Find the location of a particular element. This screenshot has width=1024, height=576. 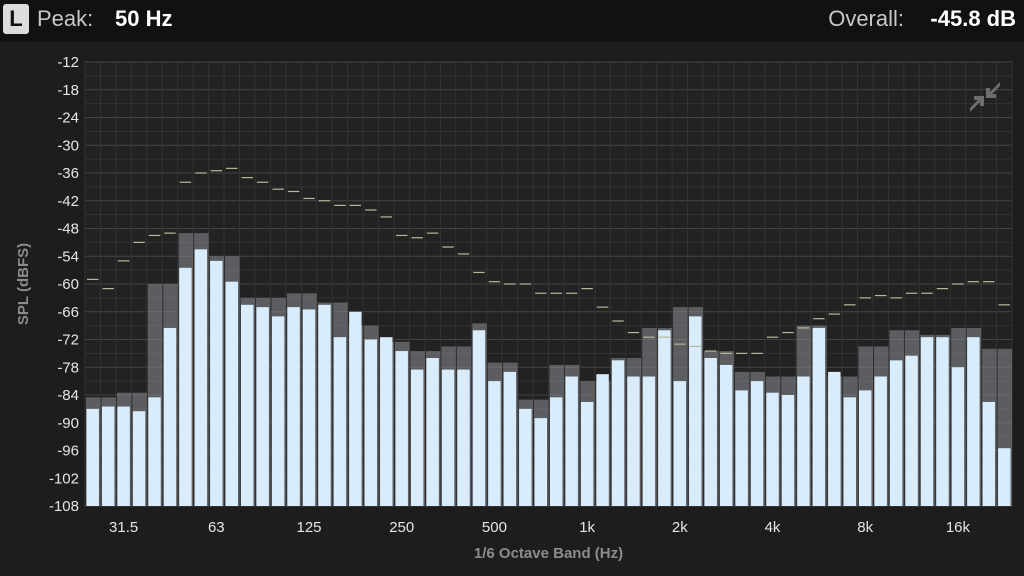

collapse-arrows-icon is located at coordinates (985, 97).